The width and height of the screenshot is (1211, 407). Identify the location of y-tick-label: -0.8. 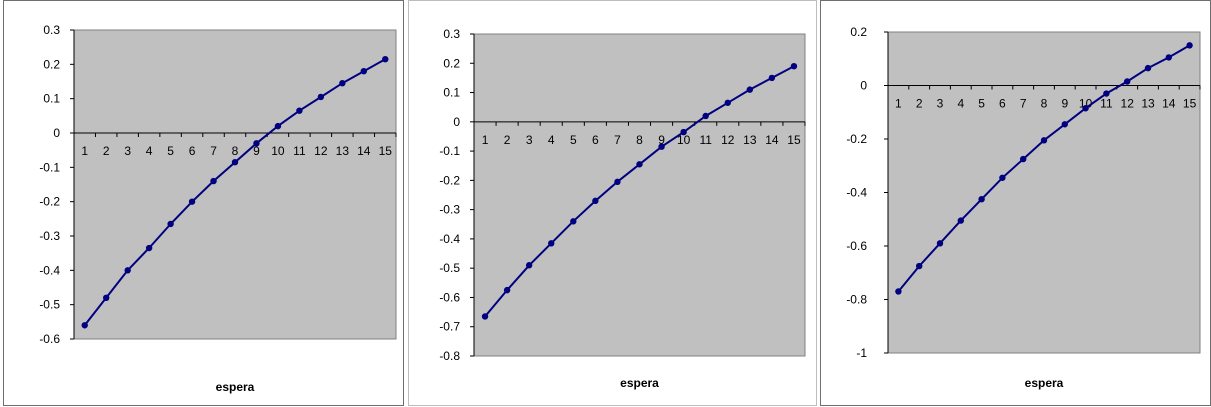
(856, 300).